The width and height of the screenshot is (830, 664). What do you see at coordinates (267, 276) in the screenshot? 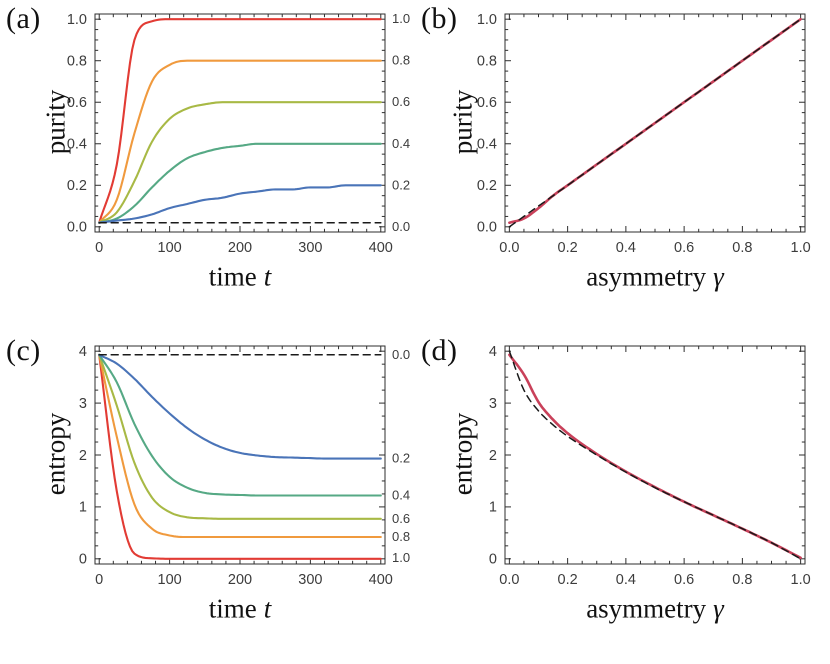
I see `x-axis-variable-a: t` at bounding box center [267, 276].